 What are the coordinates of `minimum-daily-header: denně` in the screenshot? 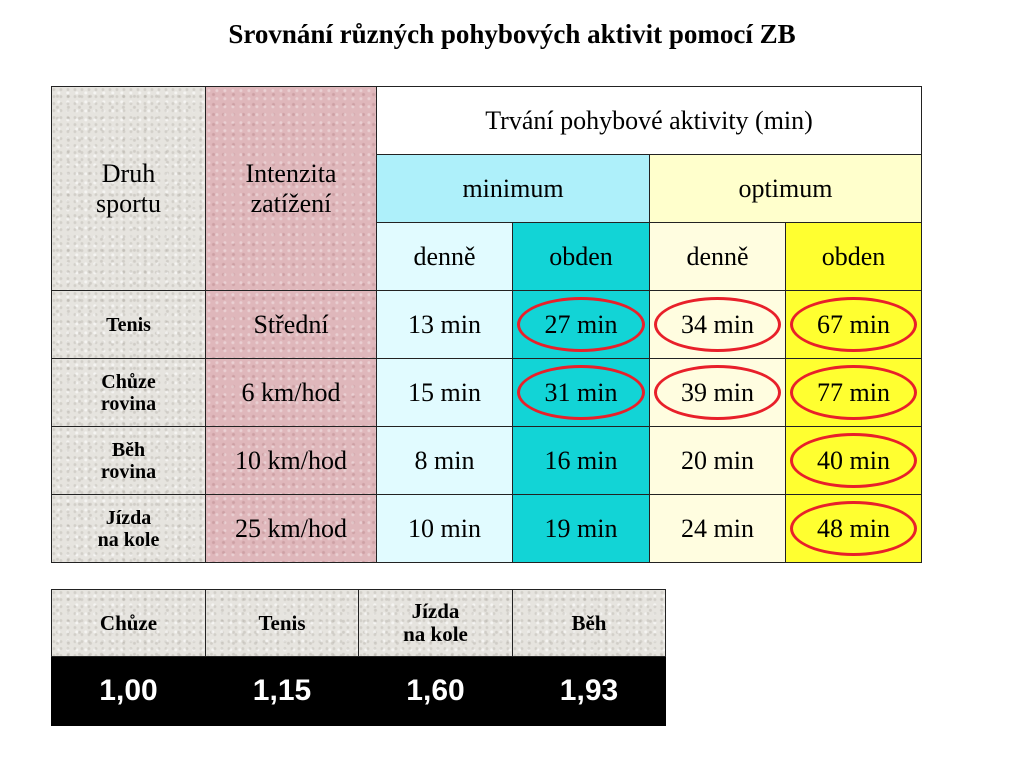 It's located at (444, 256).